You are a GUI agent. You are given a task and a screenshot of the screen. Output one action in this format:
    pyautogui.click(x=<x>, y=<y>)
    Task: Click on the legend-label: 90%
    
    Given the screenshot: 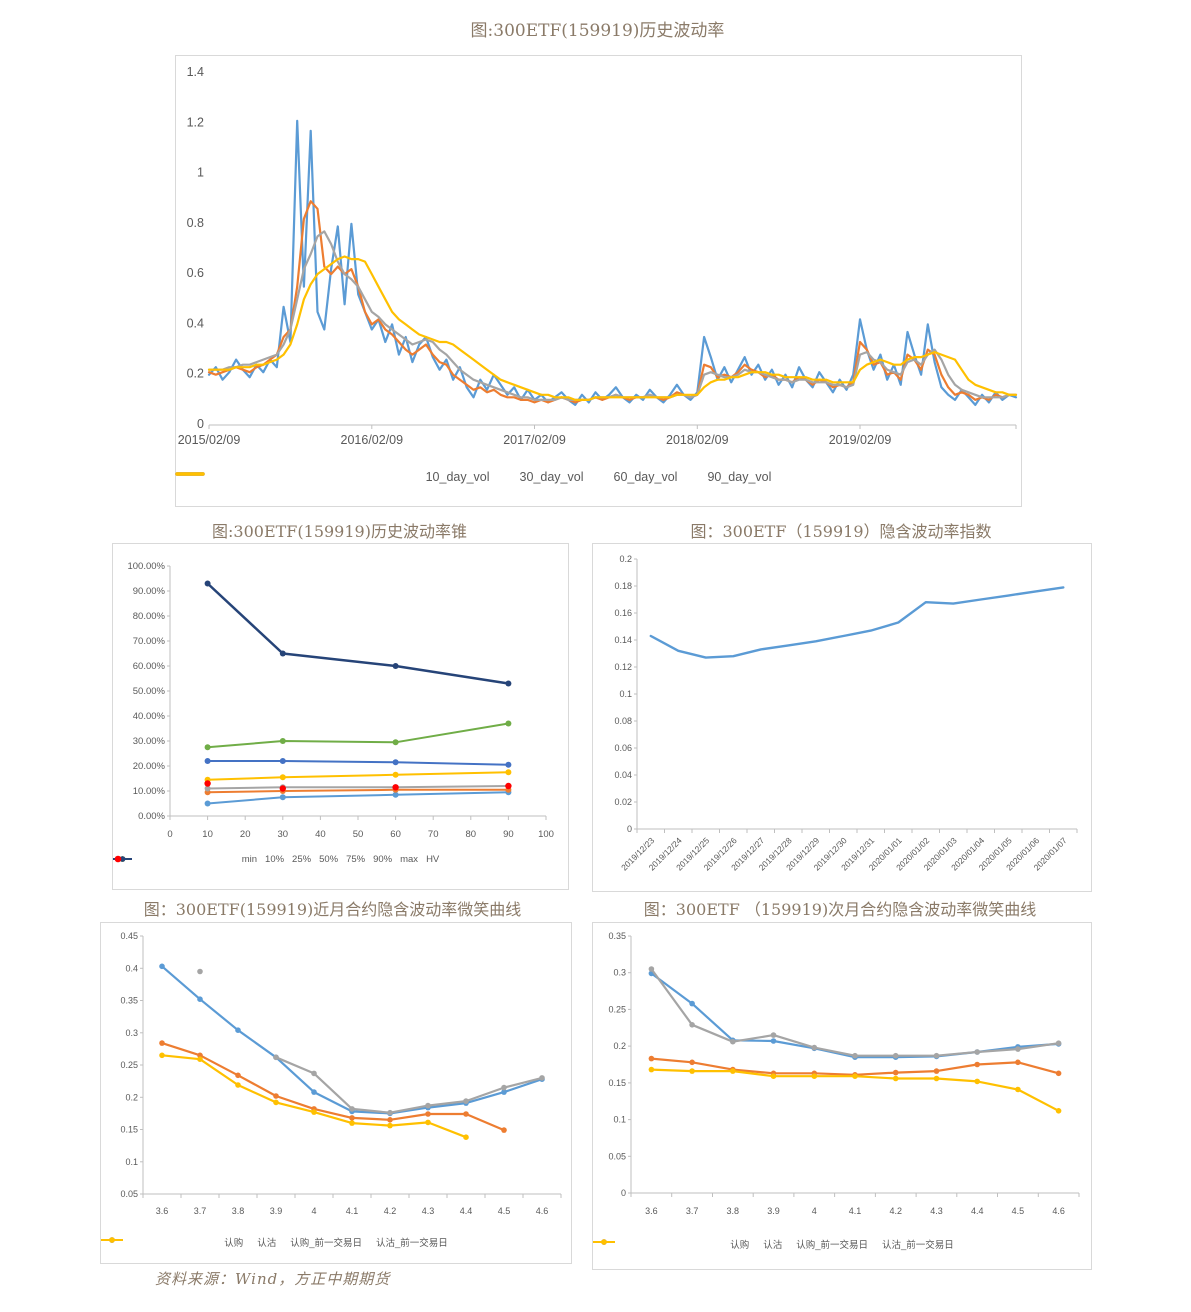 What is the action you would take?
    pyautogui.click(x=383, y=859)
    